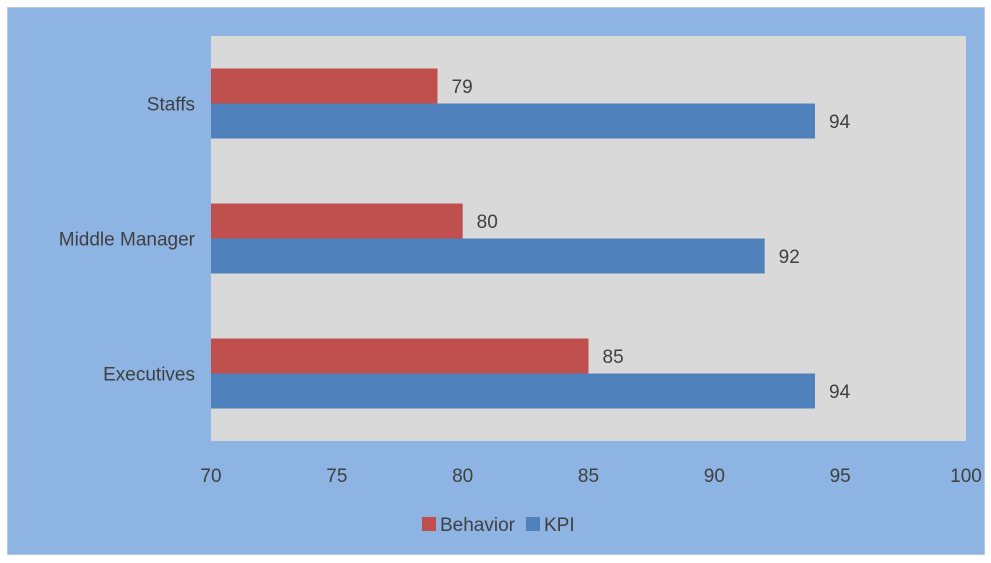 The height and width of the screenshot is (563, 991). Describe the element at coordinates (462, 476) in the screenshot. I see `x-tick-label: 80` at that location.